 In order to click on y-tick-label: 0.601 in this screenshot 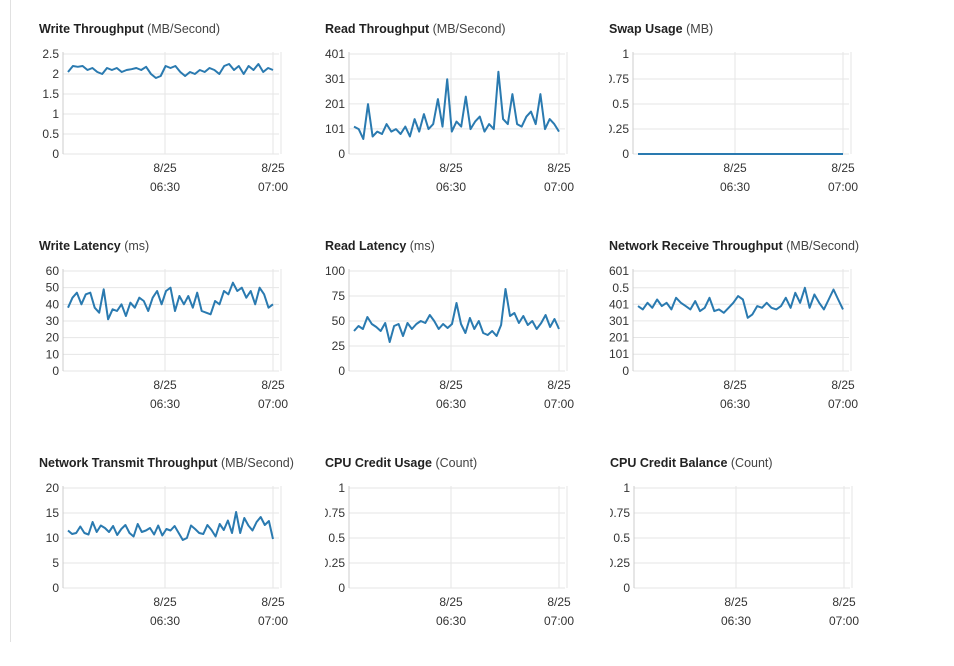, I will do `click(619, 271)`.